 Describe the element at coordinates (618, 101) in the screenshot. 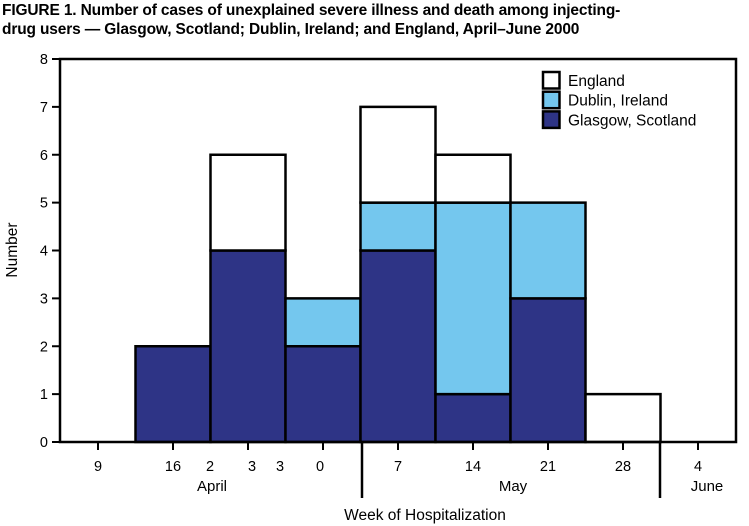

I see `legend-label-dublin: Dublin, Ireland` at that location.